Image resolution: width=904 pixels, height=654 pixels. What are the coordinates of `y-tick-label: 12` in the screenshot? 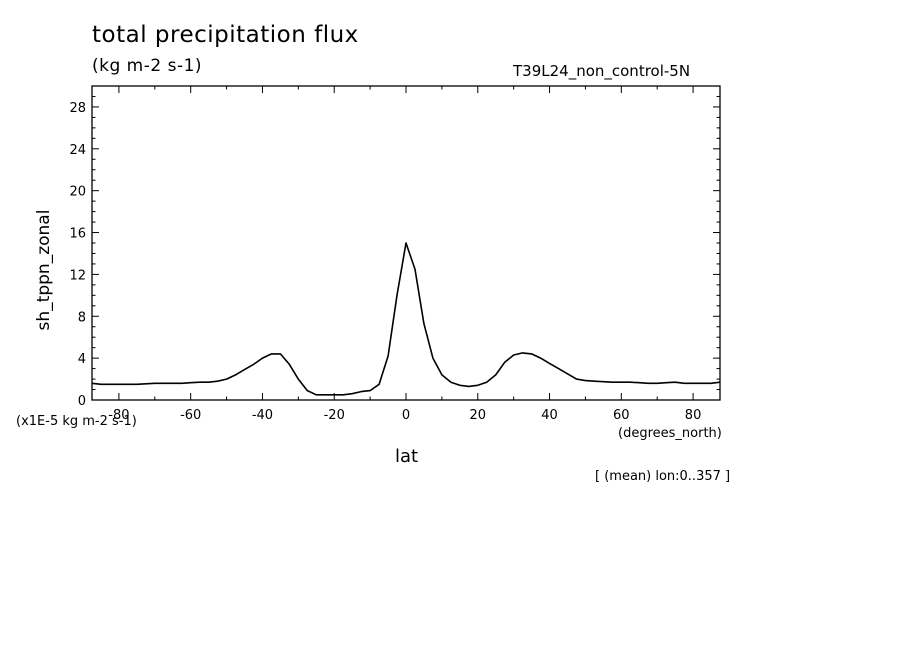 It's located at (77, 275).